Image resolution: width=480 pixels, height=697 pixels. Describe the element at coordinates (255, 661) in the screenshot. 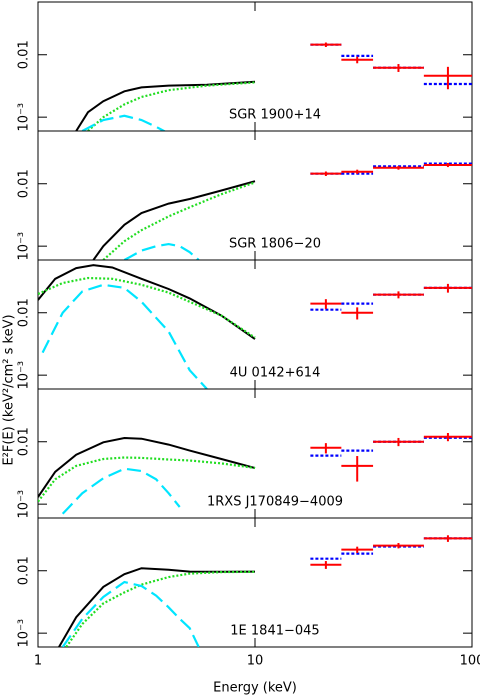

I see `x-tick-label: 10` at that location.